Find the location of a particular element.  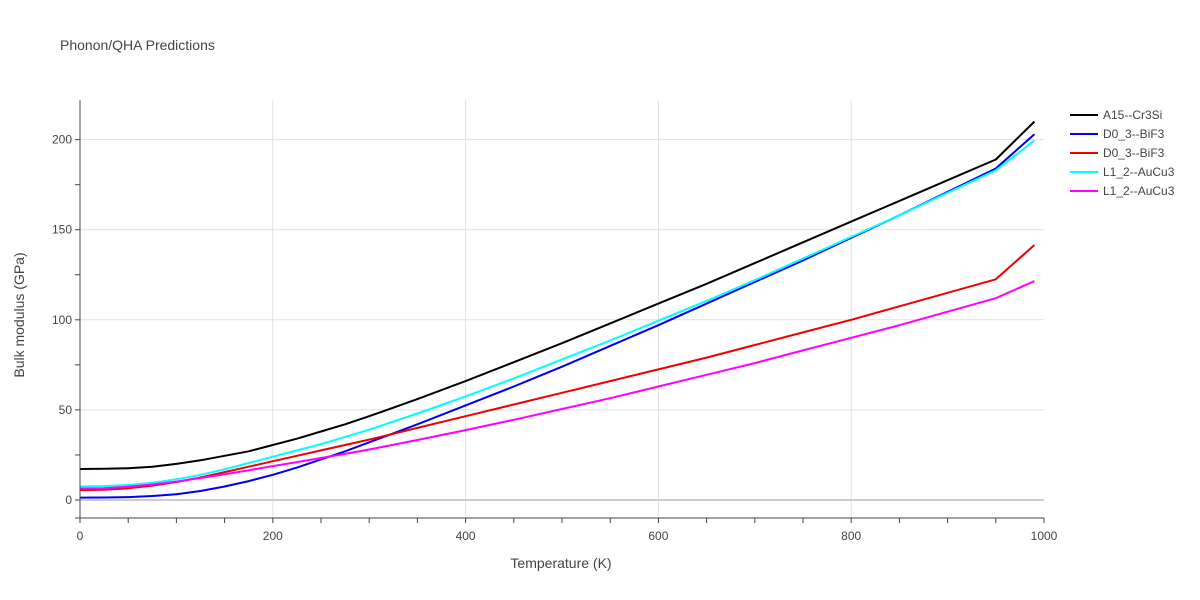

x-tick-label: 1000 is located at coordinates (1044, 536).